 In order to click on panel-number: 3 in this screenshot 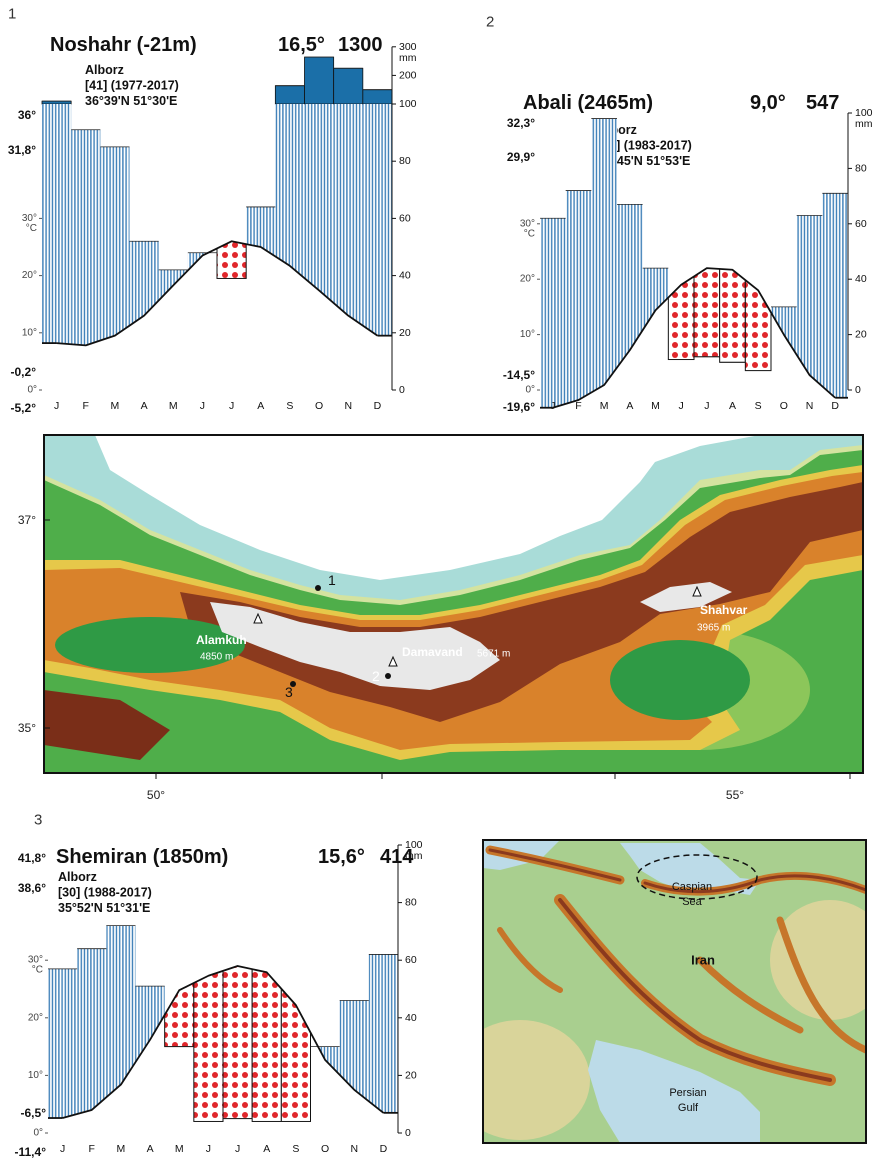, I will do `click(38, 820)`.